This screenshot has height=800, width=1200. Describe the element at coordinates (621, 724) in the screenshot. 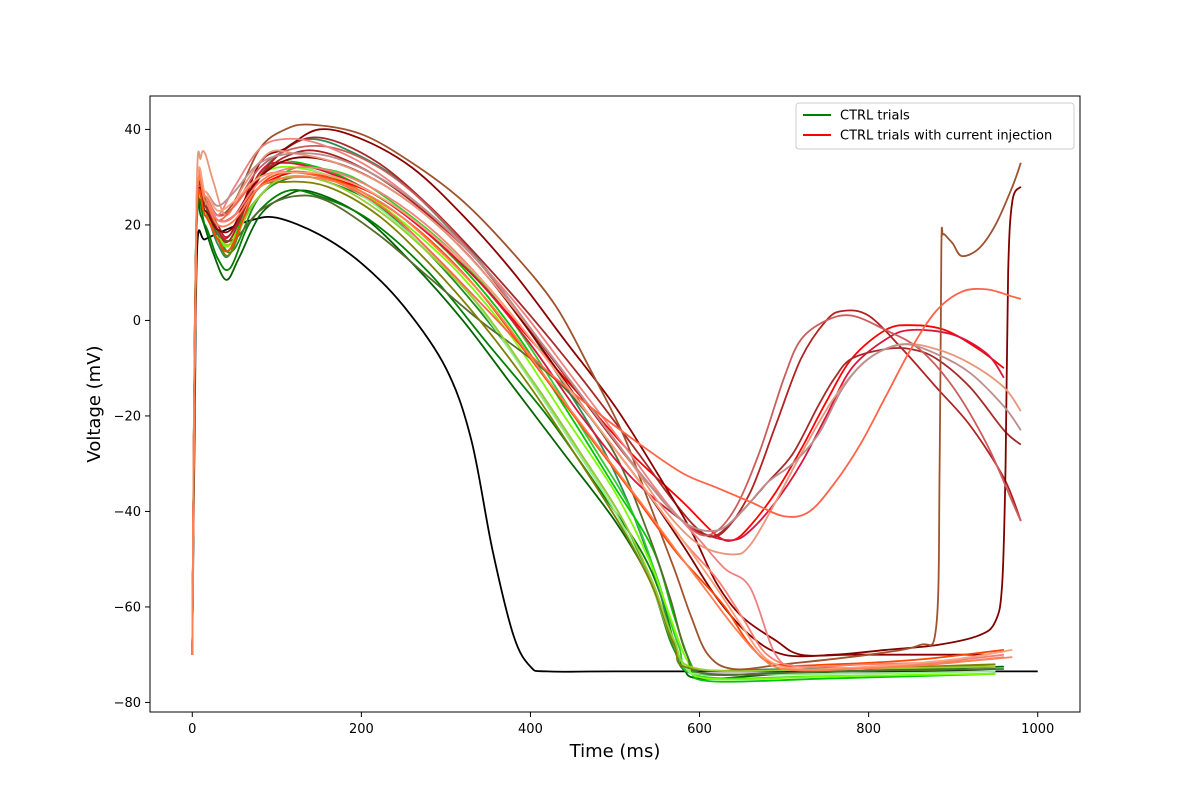

I see `x-axis-ticks: 0 200 400 600 800 1000` at that location.